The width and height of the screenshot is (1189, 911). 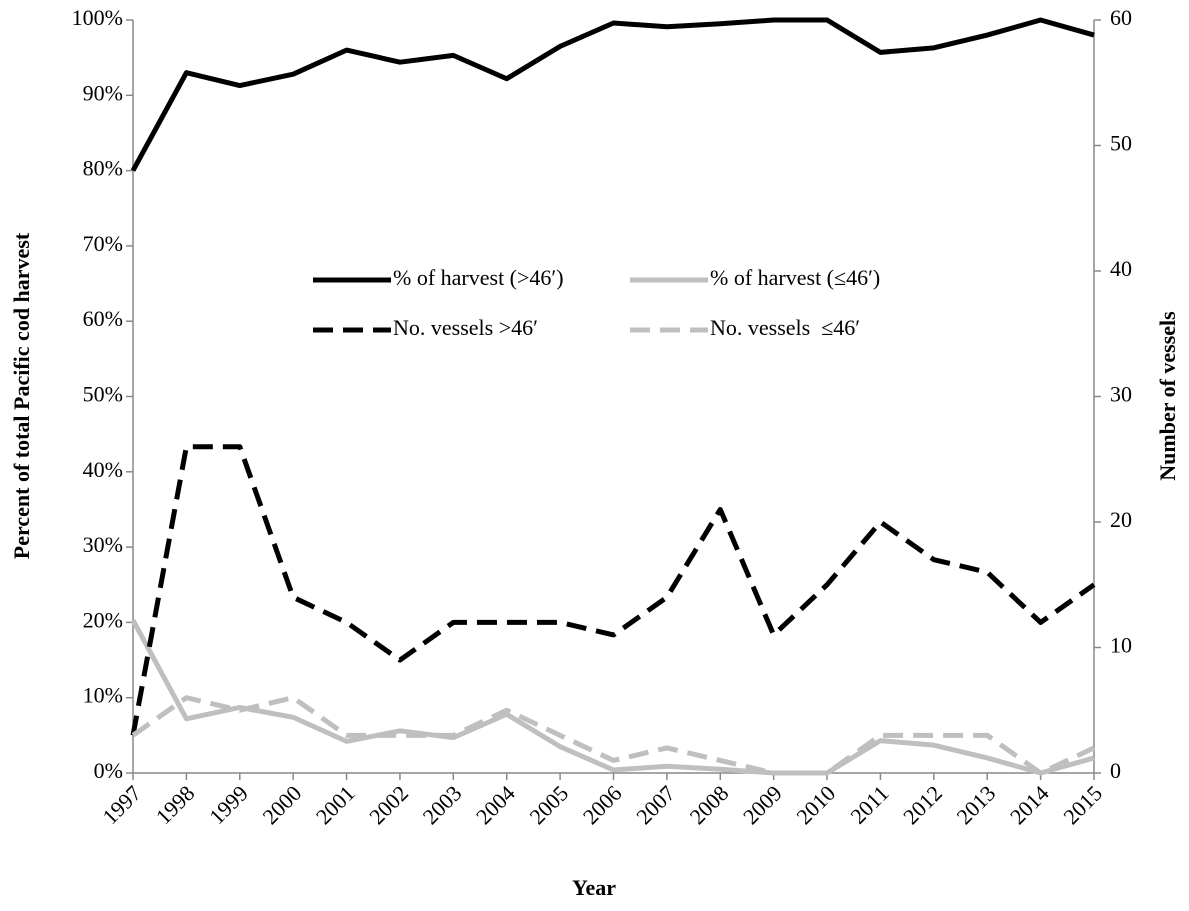 I want to click on x-tick-label: 2003, so click(x=442, y=804).